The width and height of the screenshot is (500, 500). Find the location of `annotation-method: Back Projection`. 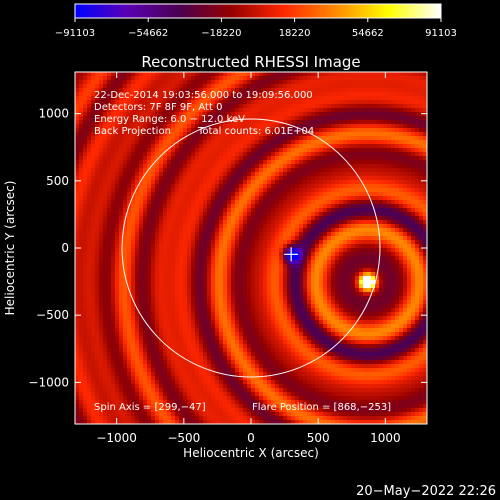

annotation-method: Back Projection is located at coordinates (132, 131).